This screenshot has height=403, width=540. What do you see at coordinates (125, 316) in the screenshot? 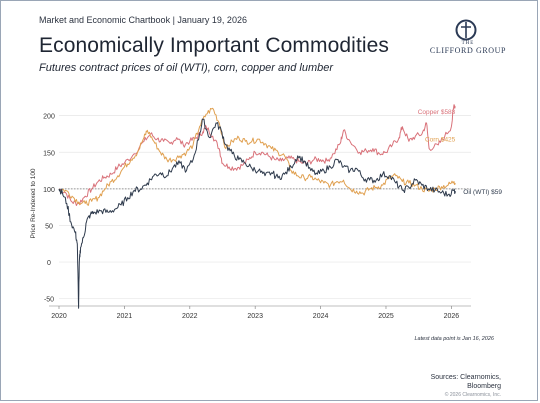
I see `x-tick-label: 2021` at bounding box center [125, 316].